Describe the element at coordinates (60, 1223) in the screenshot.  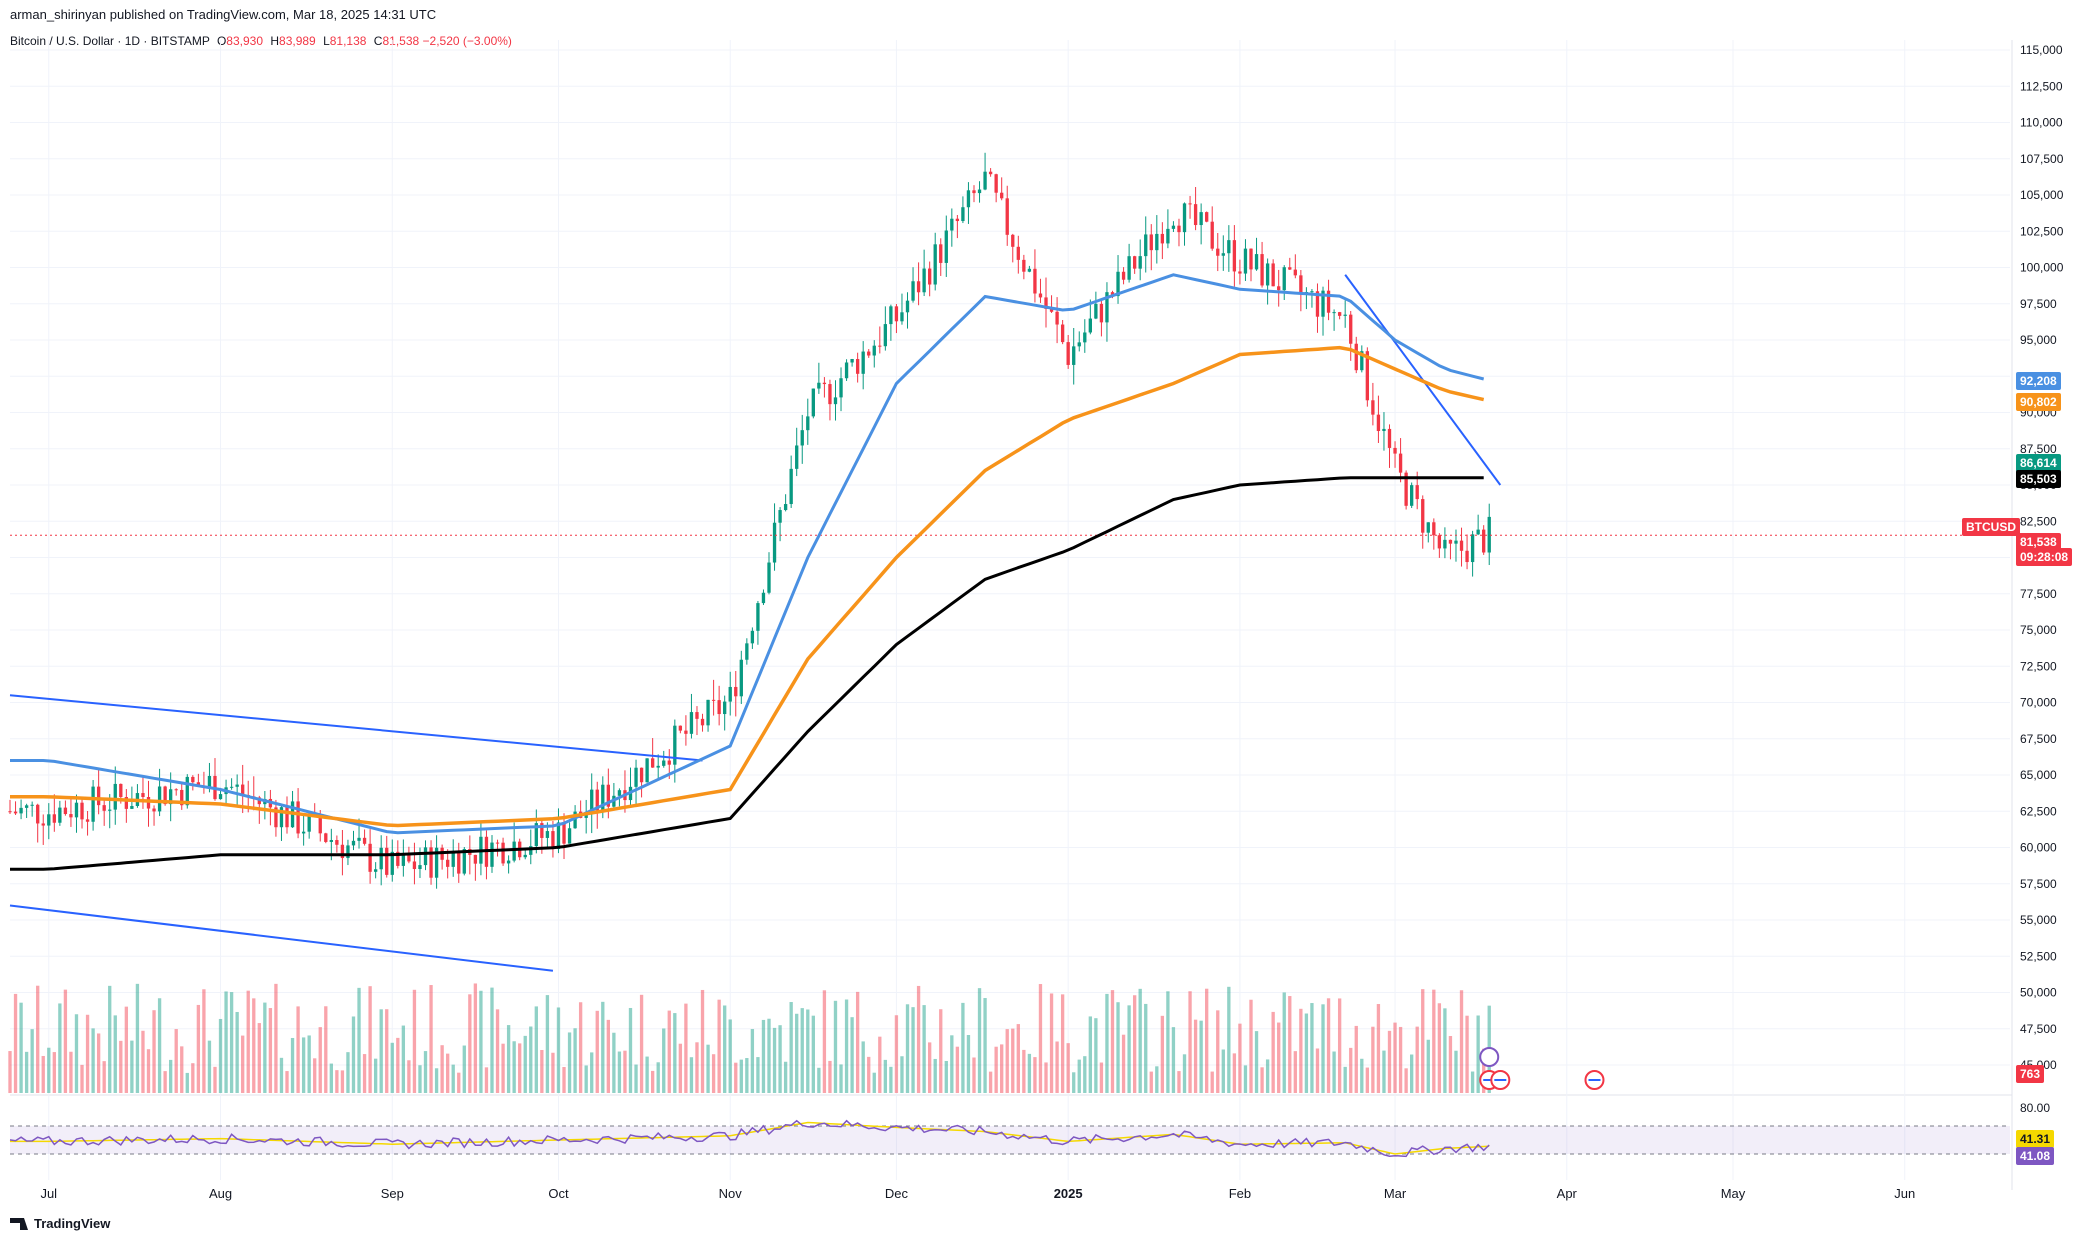
I see `tradingview-logo: TradingView` at that location.